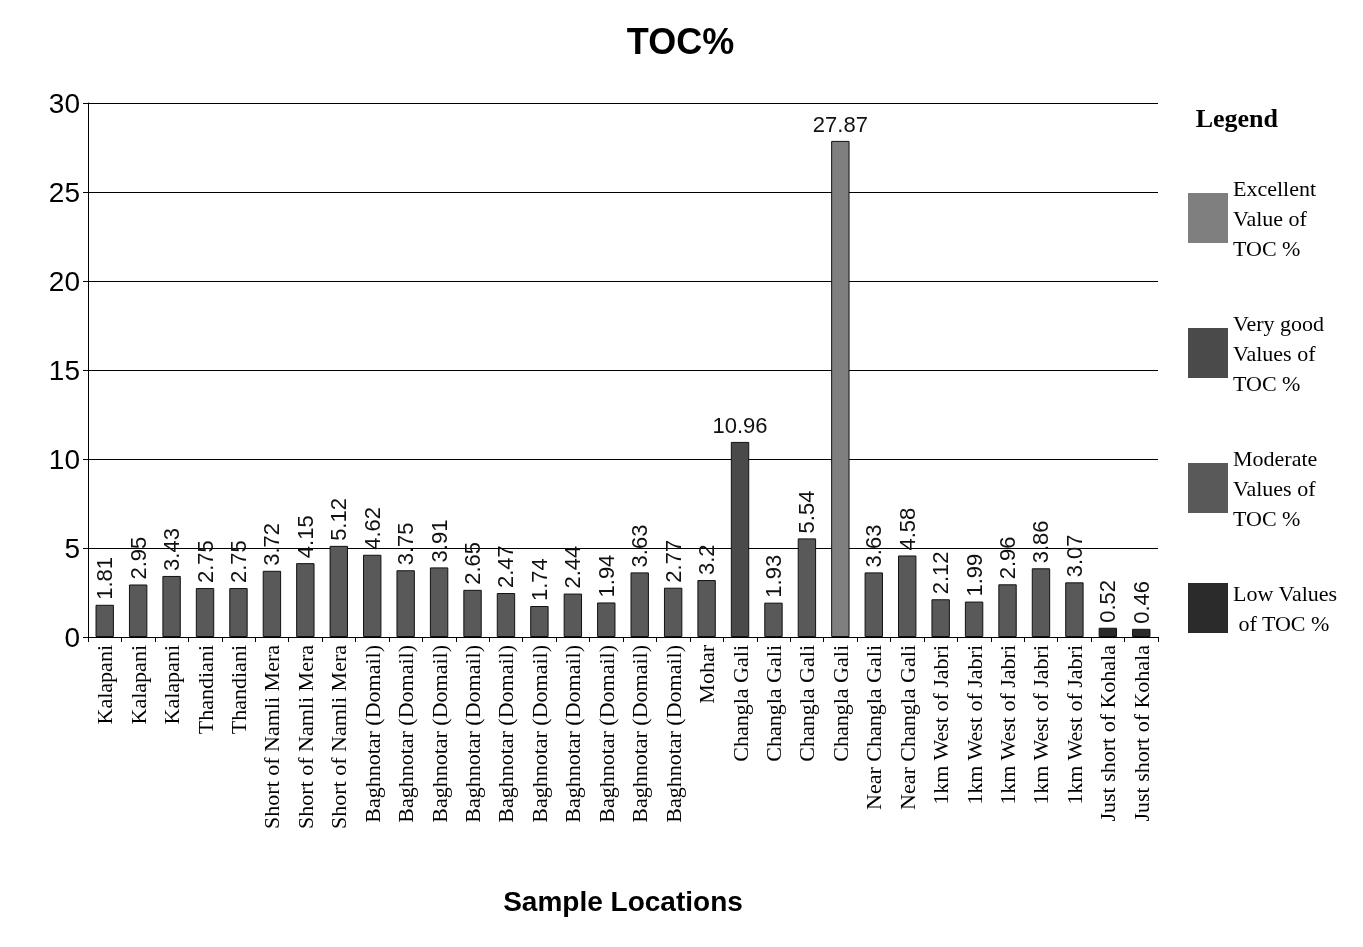 This screenshot has height=947, width=1363. I want to click on x-tick-label: Mohar, so click(707, 674).